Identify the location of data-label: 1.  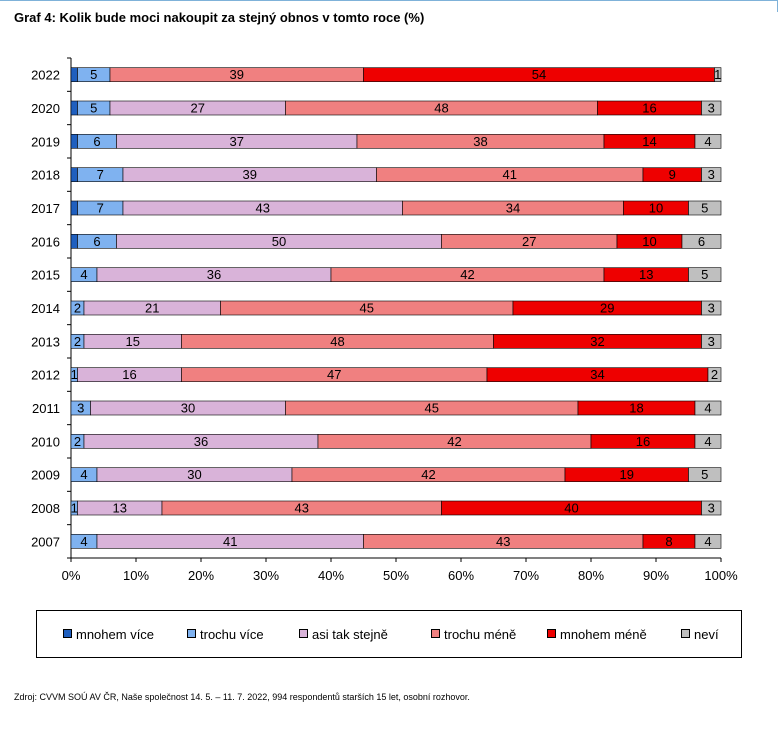
(717, 74).